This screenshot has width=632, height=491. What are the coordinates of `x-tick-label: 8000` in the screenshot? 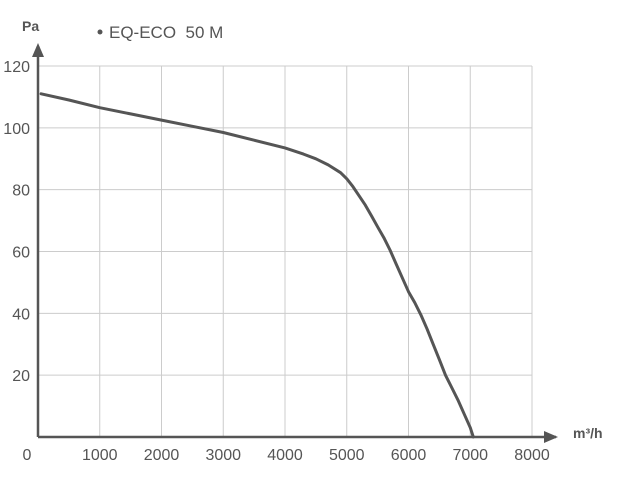 It's located at (532, 455).